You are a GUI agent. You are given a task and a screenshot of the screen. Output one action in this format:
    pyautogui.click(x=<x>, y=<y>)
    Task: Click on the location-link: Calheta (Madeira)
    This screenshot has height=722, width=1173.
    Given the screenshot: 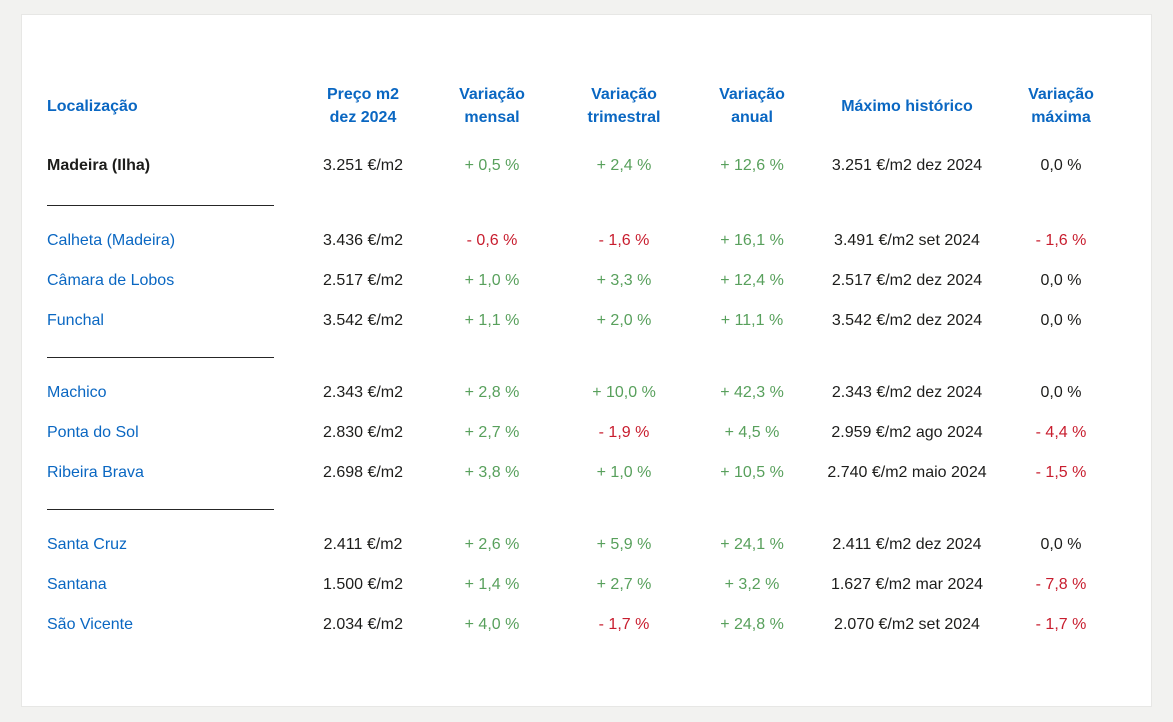 What is the action you would take?
    pyautogui.click(x=111, y=240)
    